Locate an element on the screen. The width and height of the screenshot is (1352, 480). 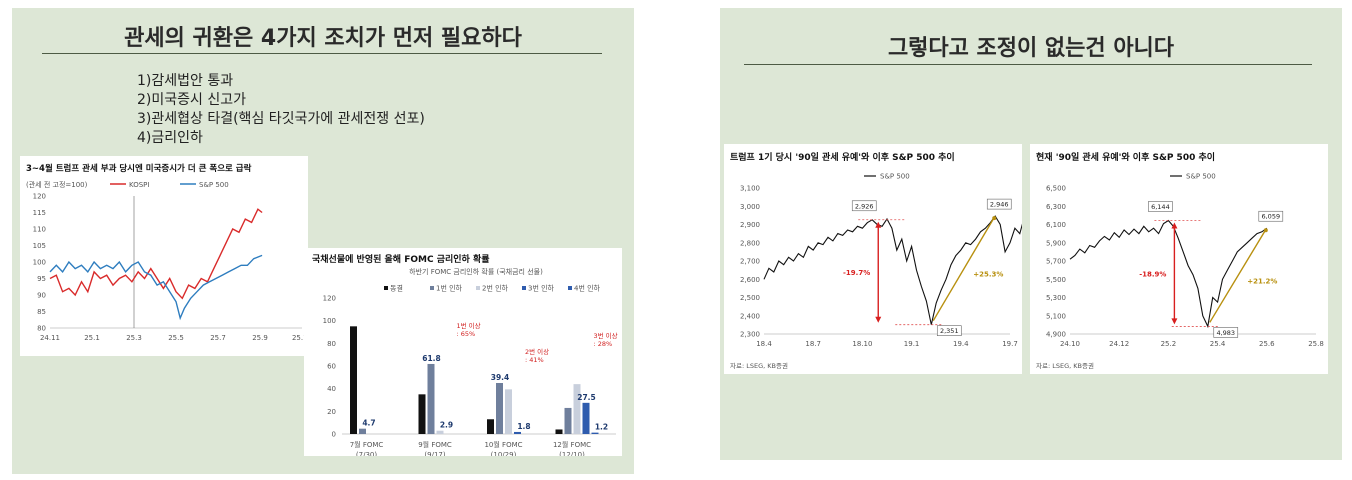
drop-arrowhead is located at coordinates (878, 224).